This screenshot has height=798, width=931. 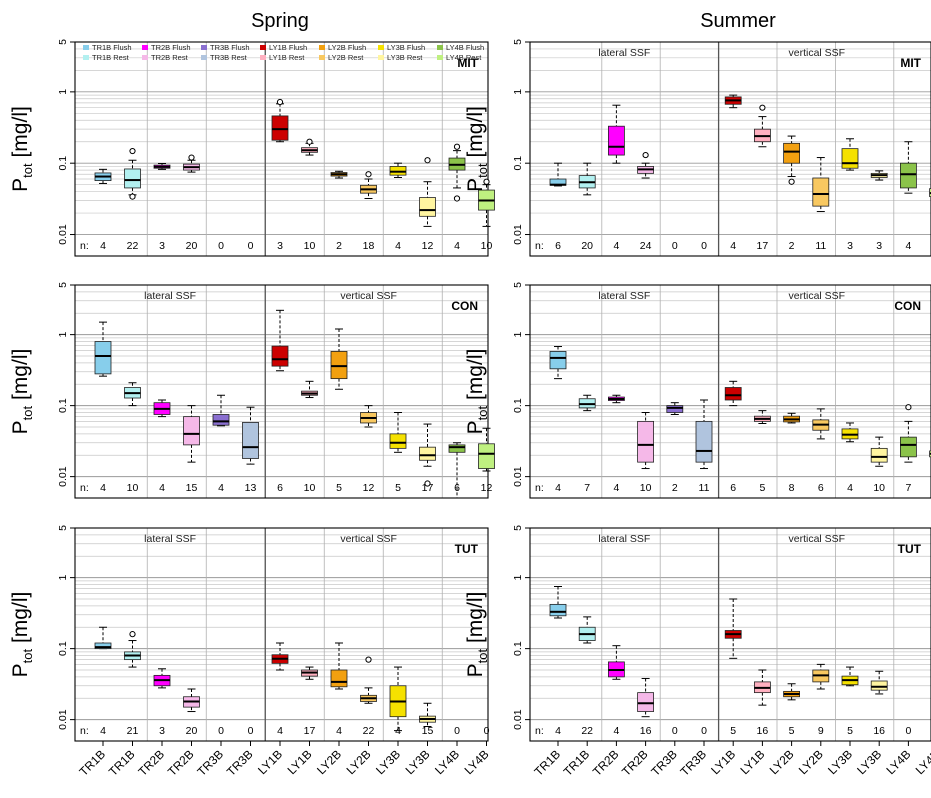 What do you see at coordinates (518, 234) in the screenshot?
I see `y-tick-label: 0.01` at bounding box center [518, 234].